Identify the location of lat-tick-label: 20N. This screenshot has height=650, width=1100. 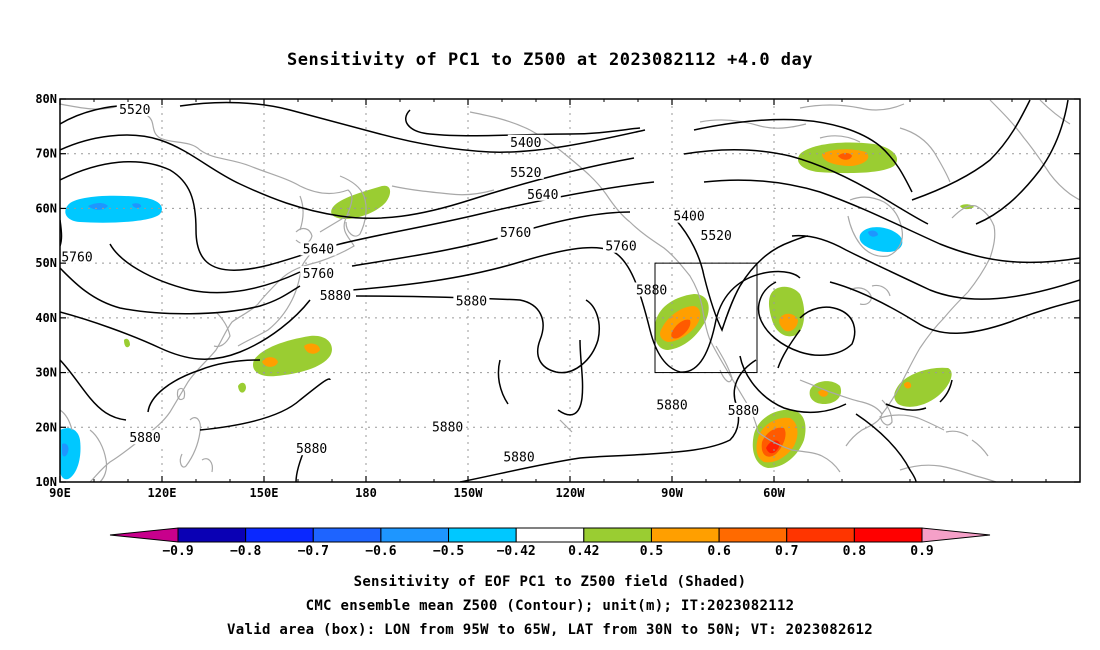
(46, 427).